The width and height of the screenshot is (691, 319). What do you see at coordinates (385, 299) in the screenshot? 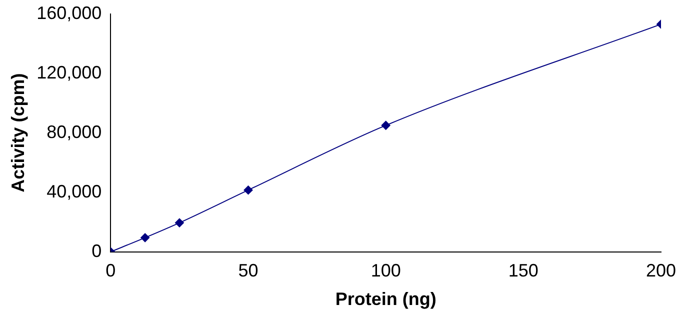
I see `x-axis-title: Protein (ng)` at bounding box center [385, 299].